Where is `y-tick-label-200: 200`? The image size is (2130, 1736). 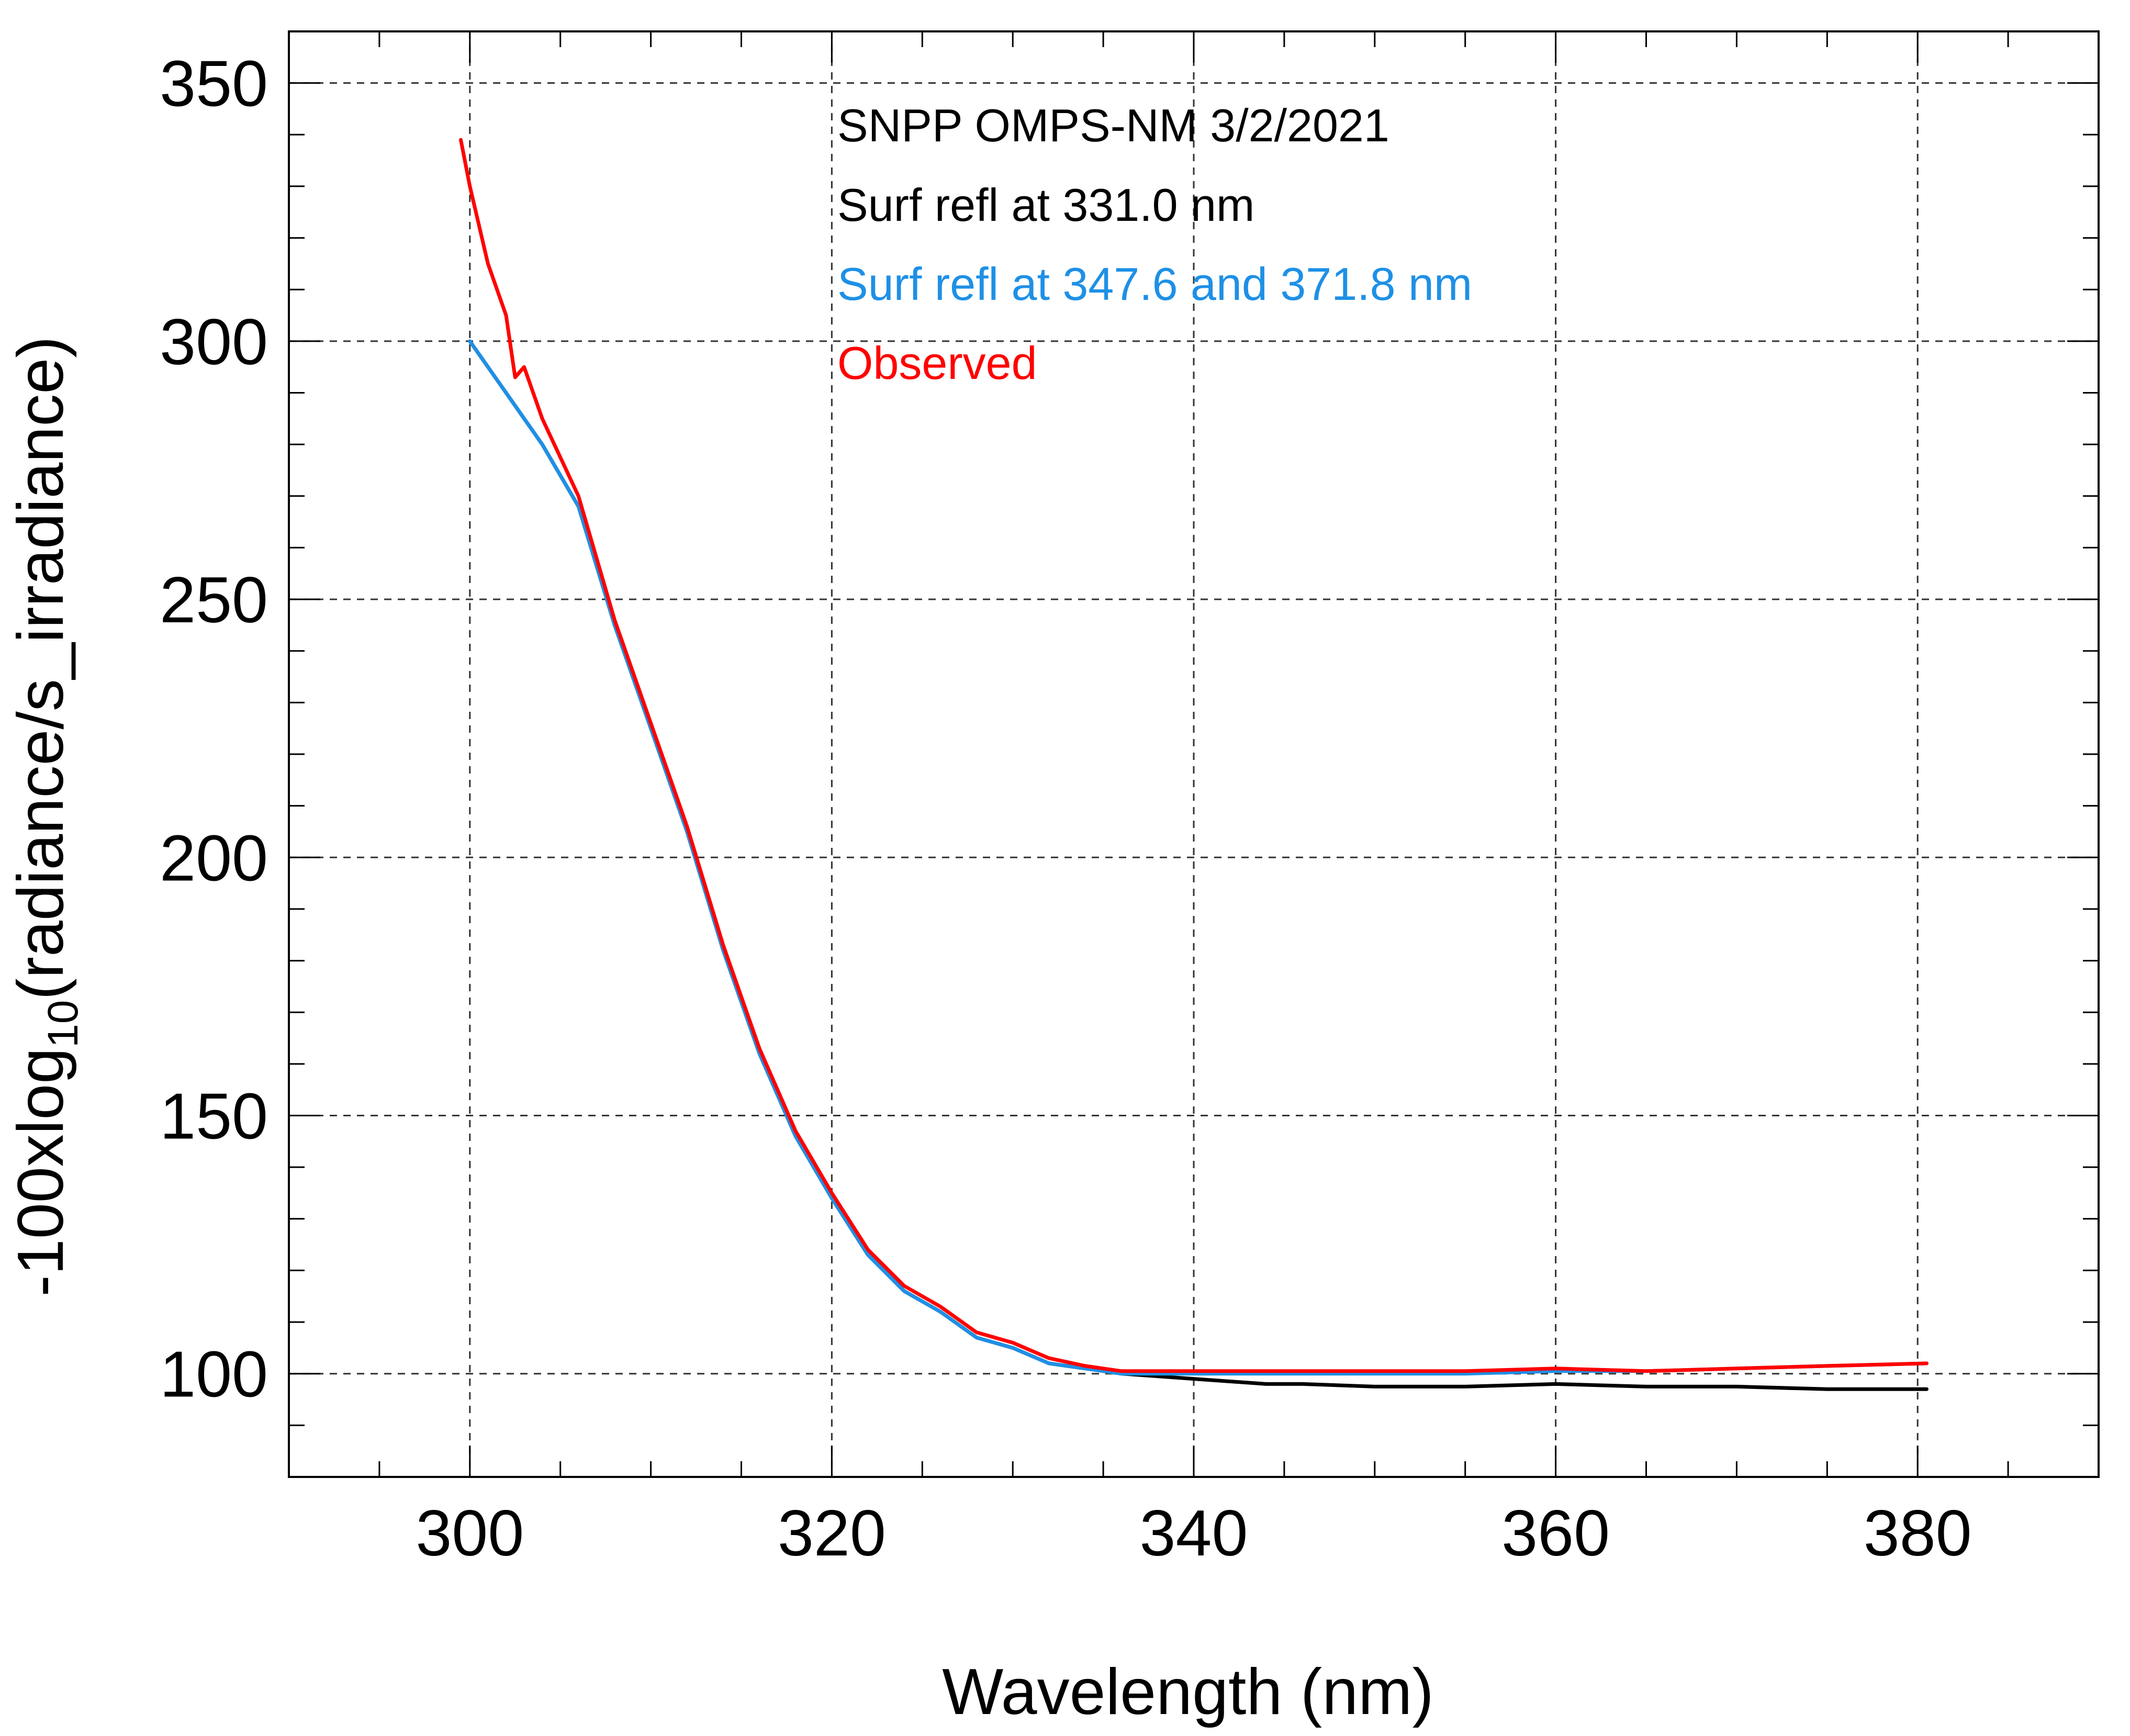 y-tick-label-200: 200 is located at coordinates (214, 858).